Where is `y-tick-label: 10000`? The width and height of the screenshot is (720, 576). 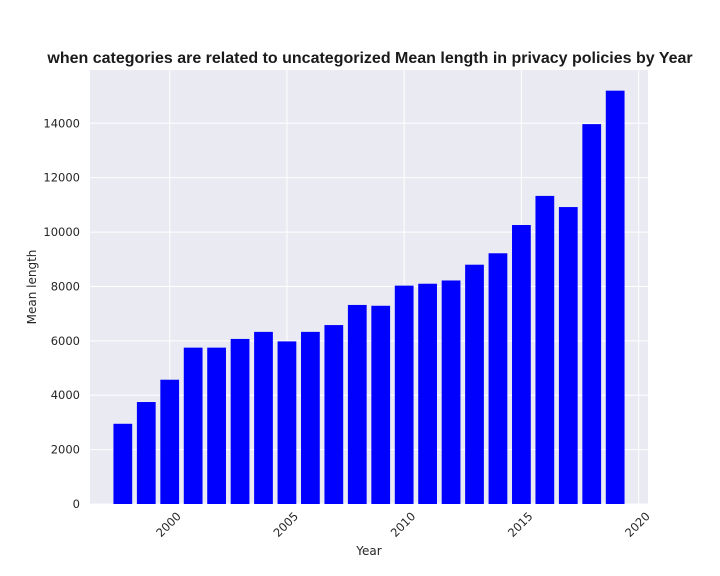
y-tick-label: 10000 is located at coordinates (61, 232).